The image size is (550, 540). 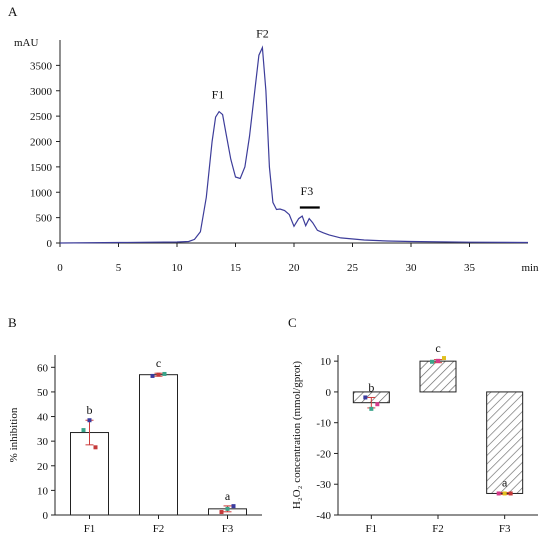 What do you see at coordinates (323, 485) in the screenshot?
I see `h2o2-y-tick-label: -30` at bounding box center [323, 485].